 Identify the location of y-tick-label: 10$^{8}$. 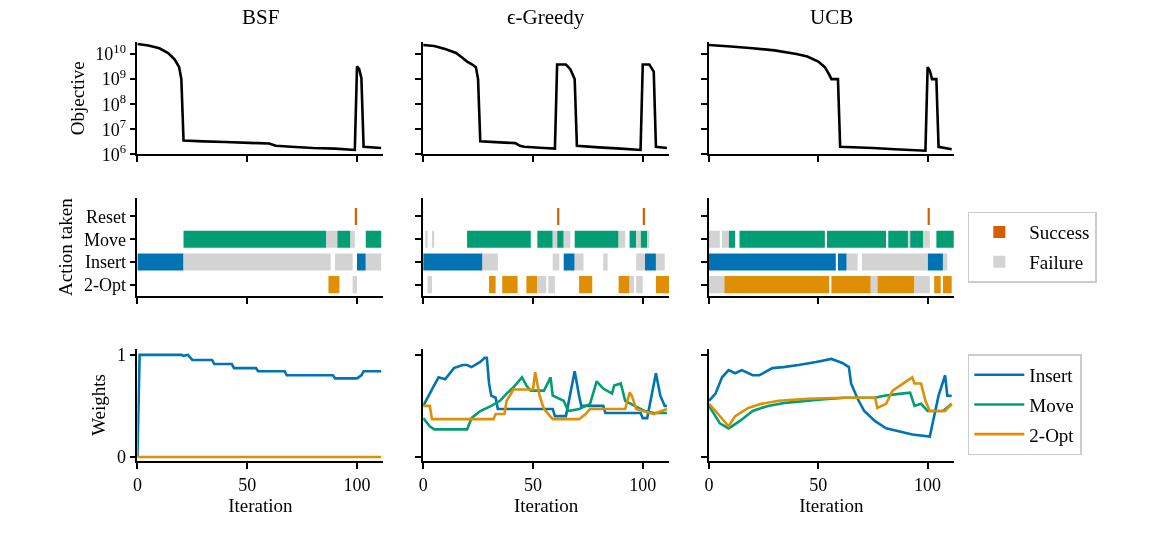
(113, 103).